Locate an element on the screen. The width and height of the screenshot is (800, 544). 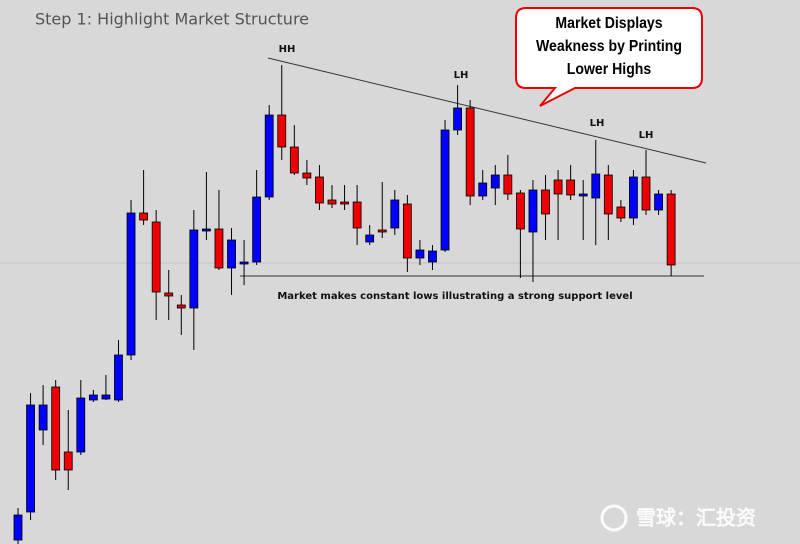
callout-text: Market Displays is located at coordinates (608, 23).